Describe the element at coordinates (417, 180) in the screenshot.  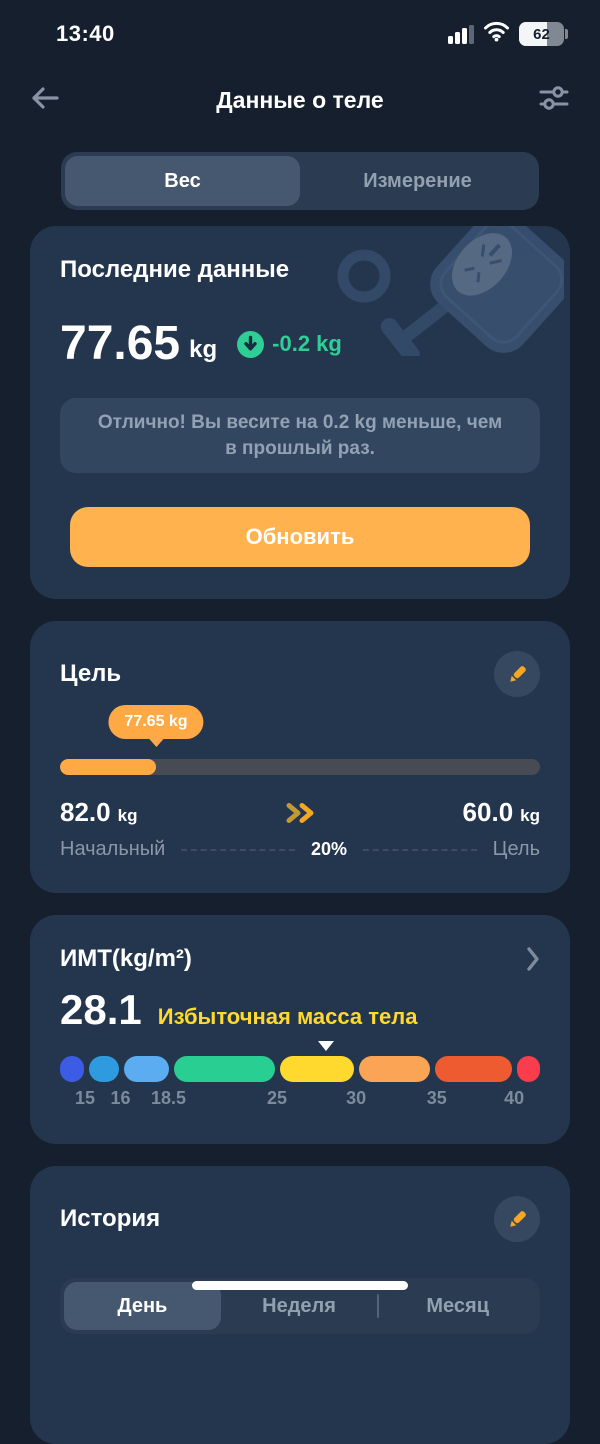
I see `tab-measurement: Измерение` at that location.